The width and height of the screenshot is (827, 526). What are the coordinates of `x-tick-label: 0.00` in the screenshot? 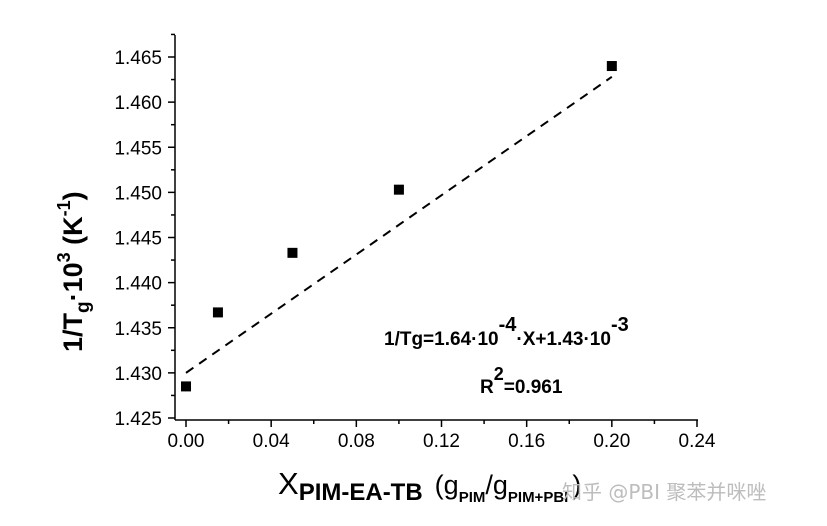 It's located at (186, 441).